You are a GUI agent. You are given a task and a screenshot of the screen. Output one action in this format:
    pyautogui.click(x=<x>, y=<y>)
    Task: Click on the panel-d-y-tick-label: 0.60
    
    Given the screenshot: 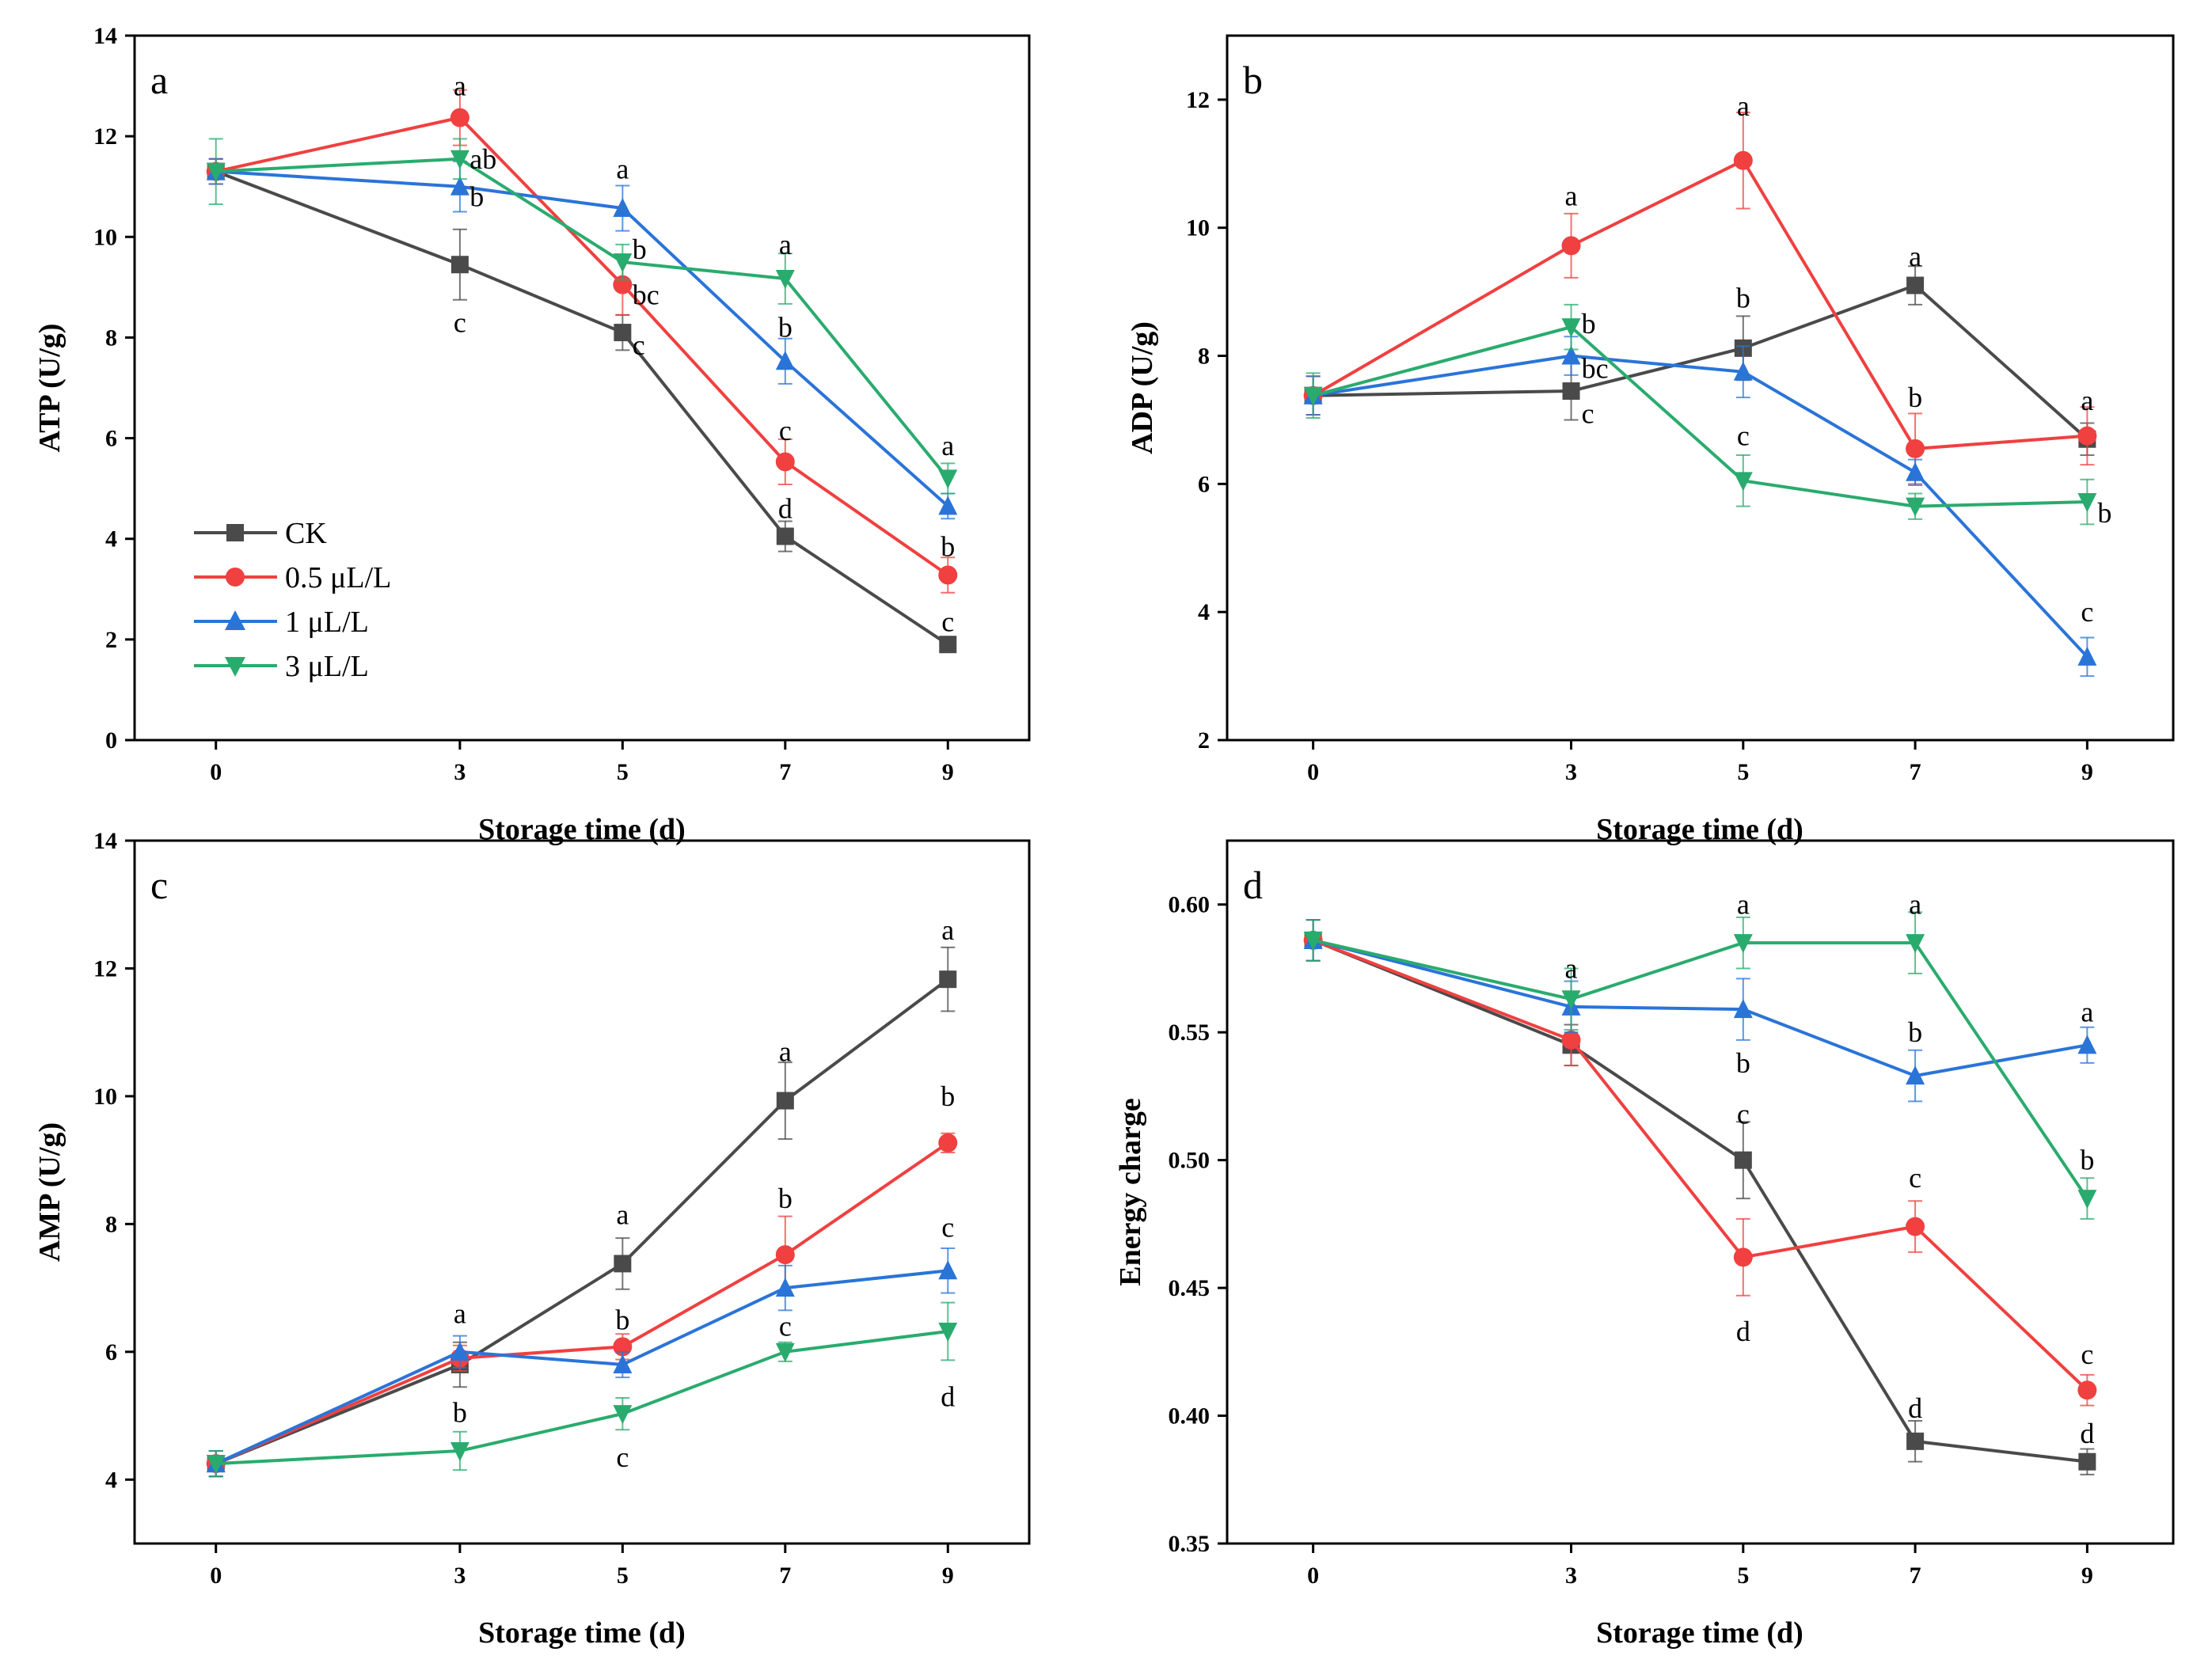 What is the action you would take?
    pyautogui.click(x=1190, y=905)
    